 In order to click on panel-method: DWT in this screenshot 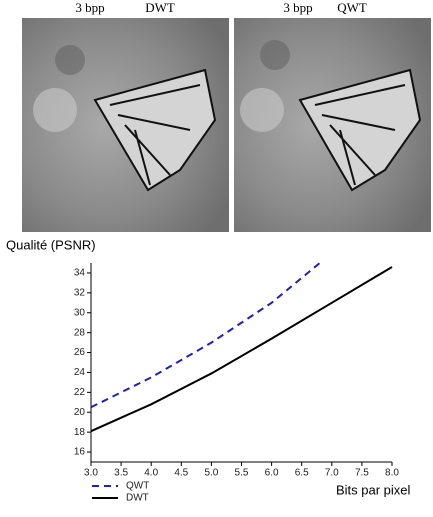, I will do `click(160, 7)`.